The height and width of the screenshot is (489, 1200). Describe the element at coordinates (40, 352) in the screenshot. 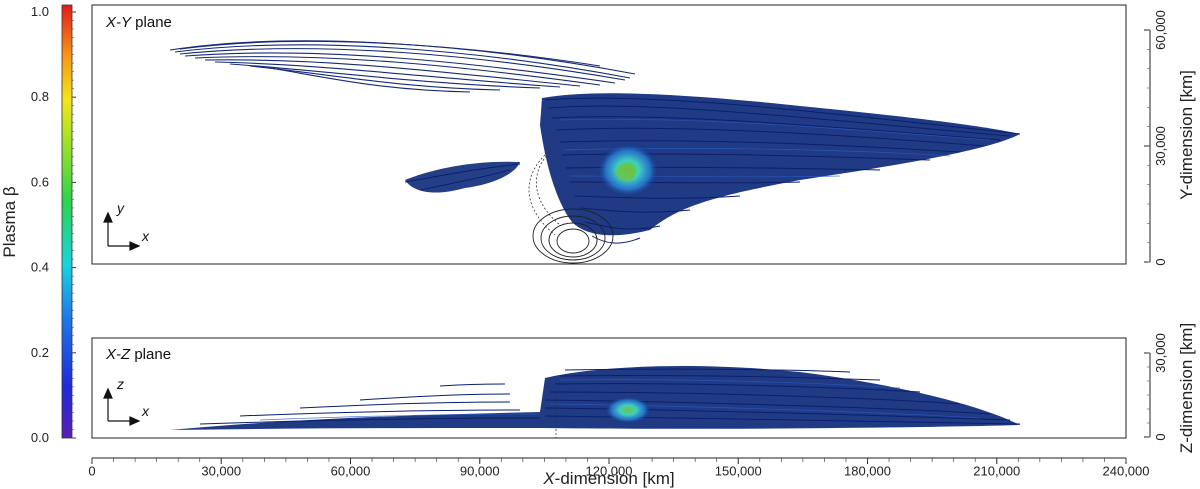

I see `colorbar-tick-label: 0.2` at that location.